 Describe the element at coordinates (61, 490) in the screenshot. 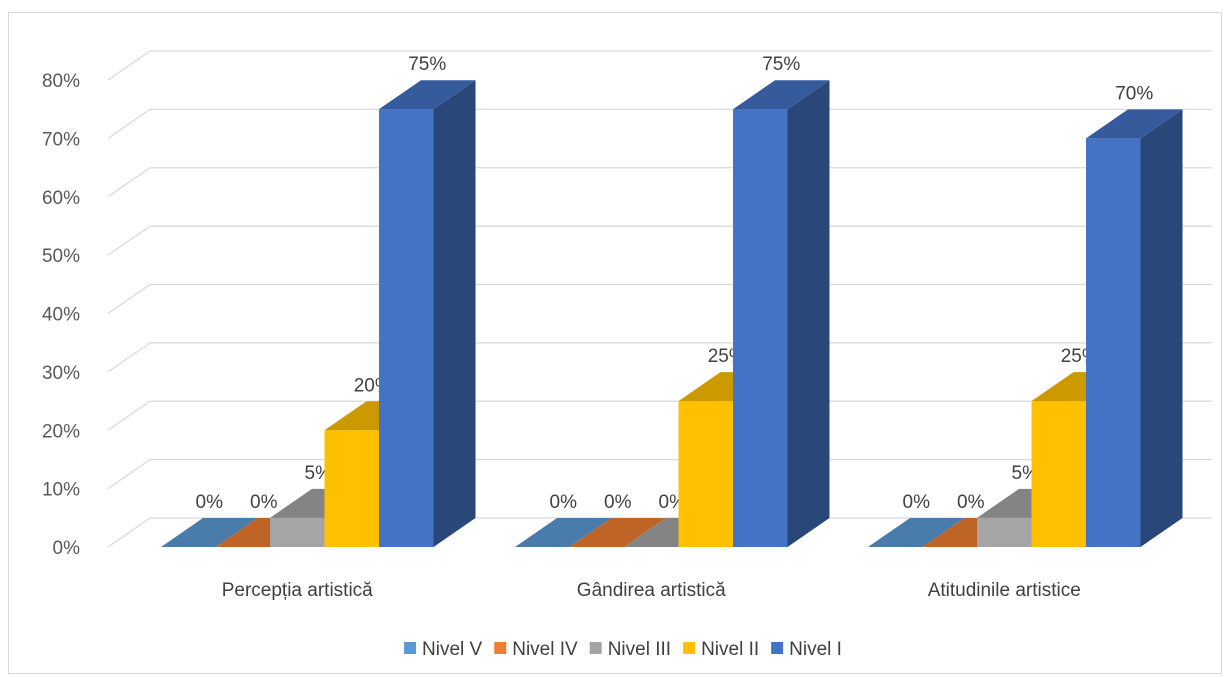

I see `y-tick-label: 10%` at that location.